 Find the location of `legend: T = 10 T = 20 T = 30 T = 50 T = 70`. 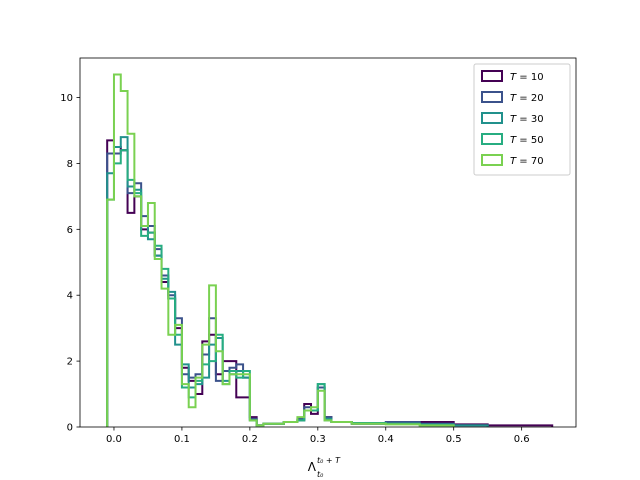

legend: T = 10 T = 20 T = 30 T = 50 T = 70 is located at coordinates (522, 119).